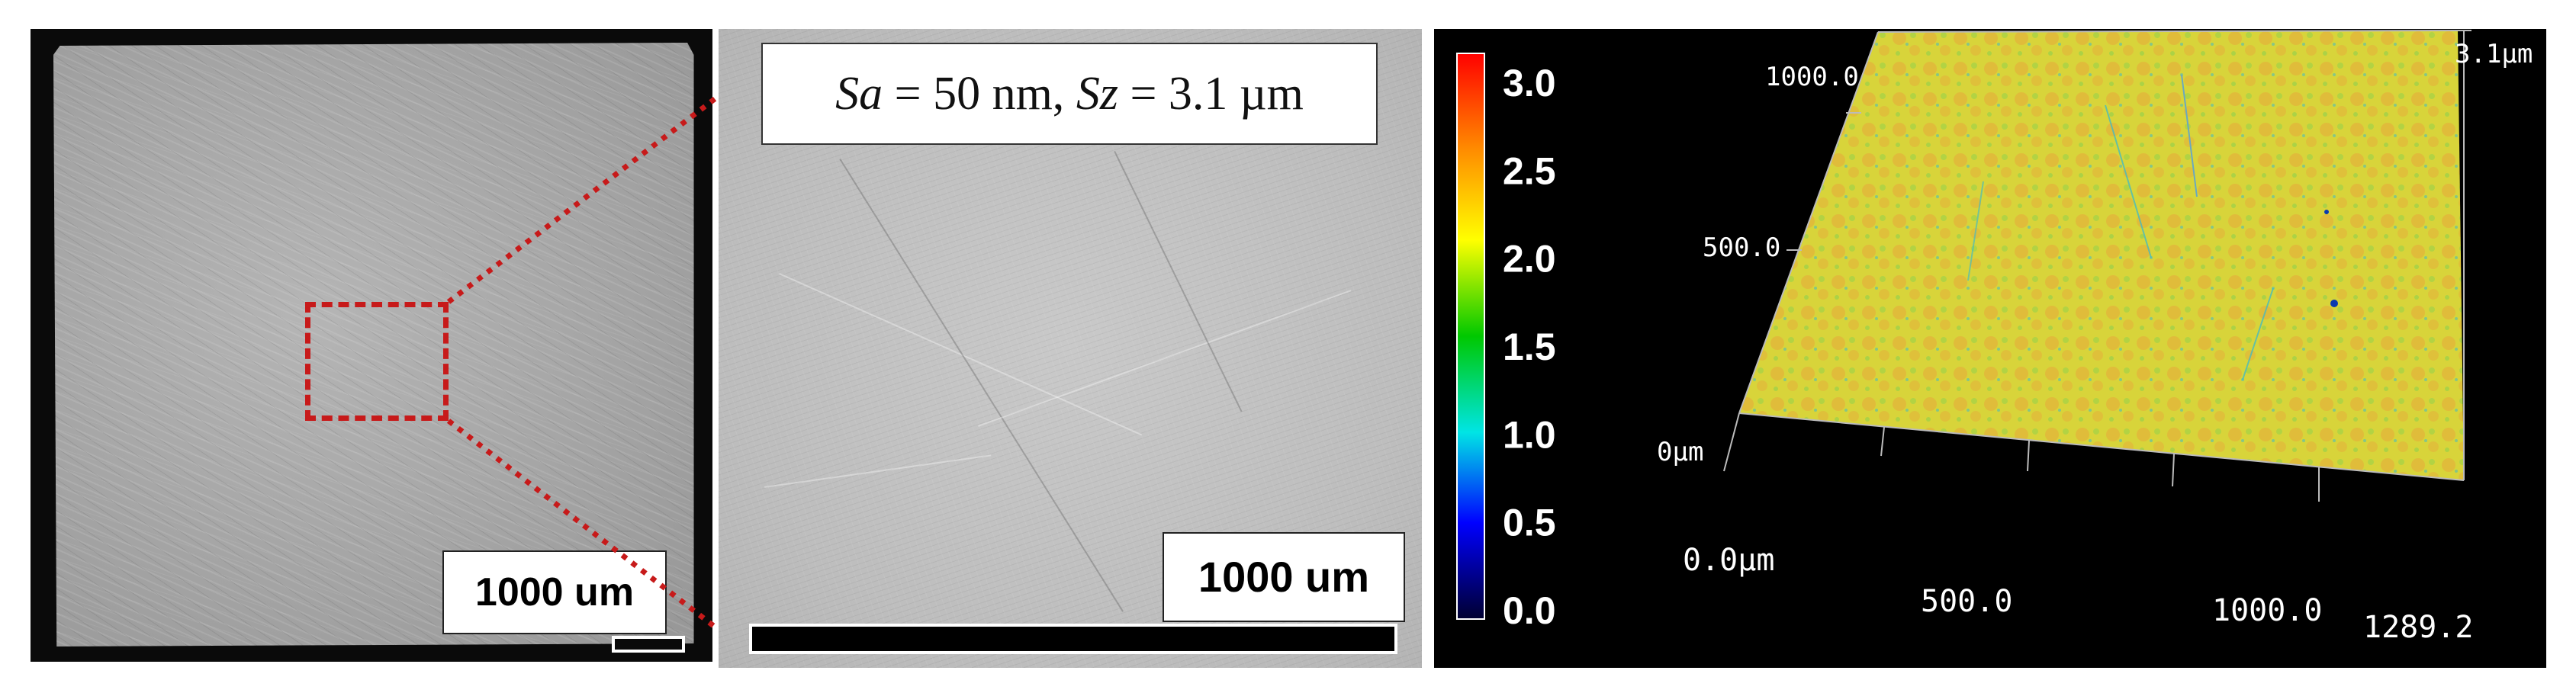  Describe the element at coordinates (2494, 54) in the screenshot. I see `z-top-label: 3.1µm` at that location.